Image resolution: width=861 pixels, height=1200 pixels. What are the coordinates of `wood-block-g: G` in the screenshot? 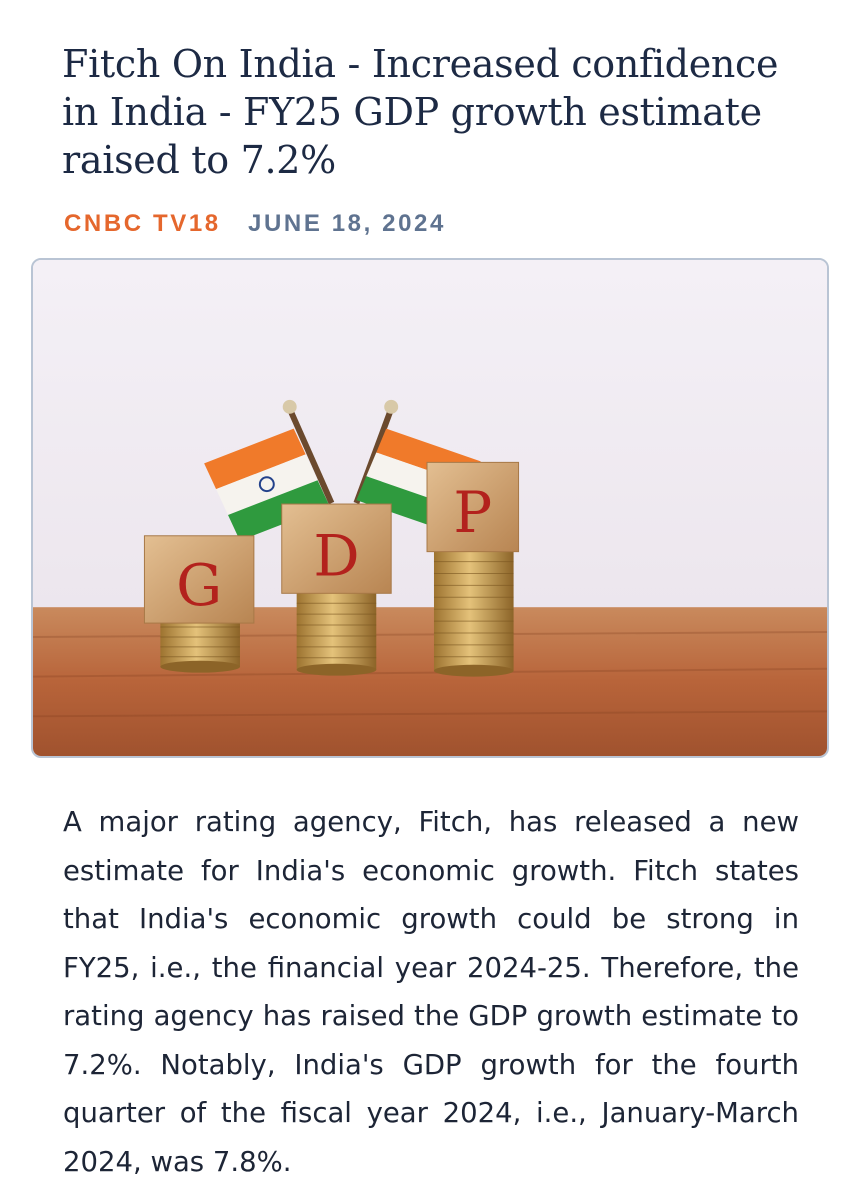 It's located at (199, 579).